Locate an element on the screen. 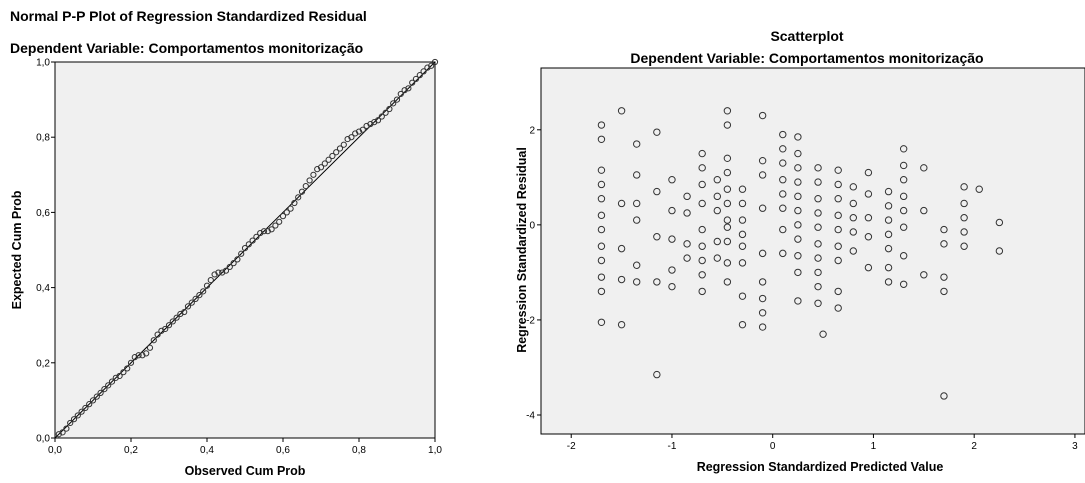  pp-x-tick-label: 0,2 is located at coordinates (131, 450).